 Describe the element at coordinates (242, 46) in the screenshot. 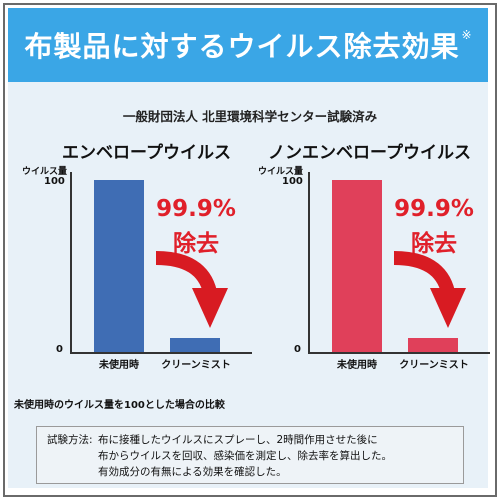

I see `page-title: 布製品に対するウイルス除去効果` at that location.